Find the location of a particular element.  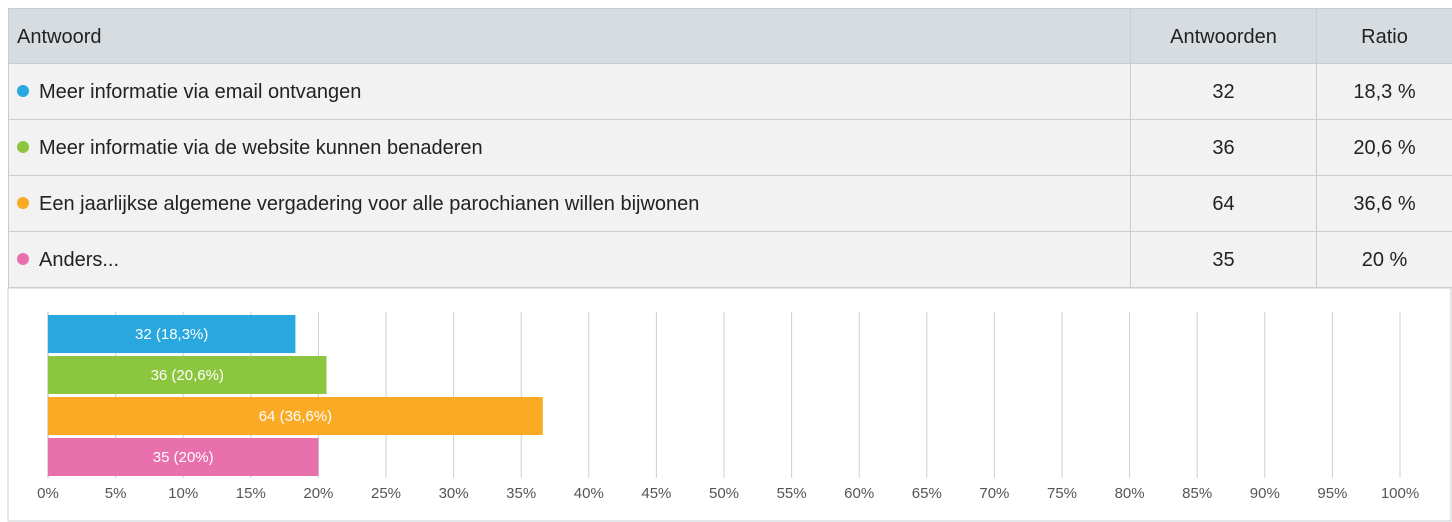

x-tick-label: 30% is located at coordinates (454, 493).